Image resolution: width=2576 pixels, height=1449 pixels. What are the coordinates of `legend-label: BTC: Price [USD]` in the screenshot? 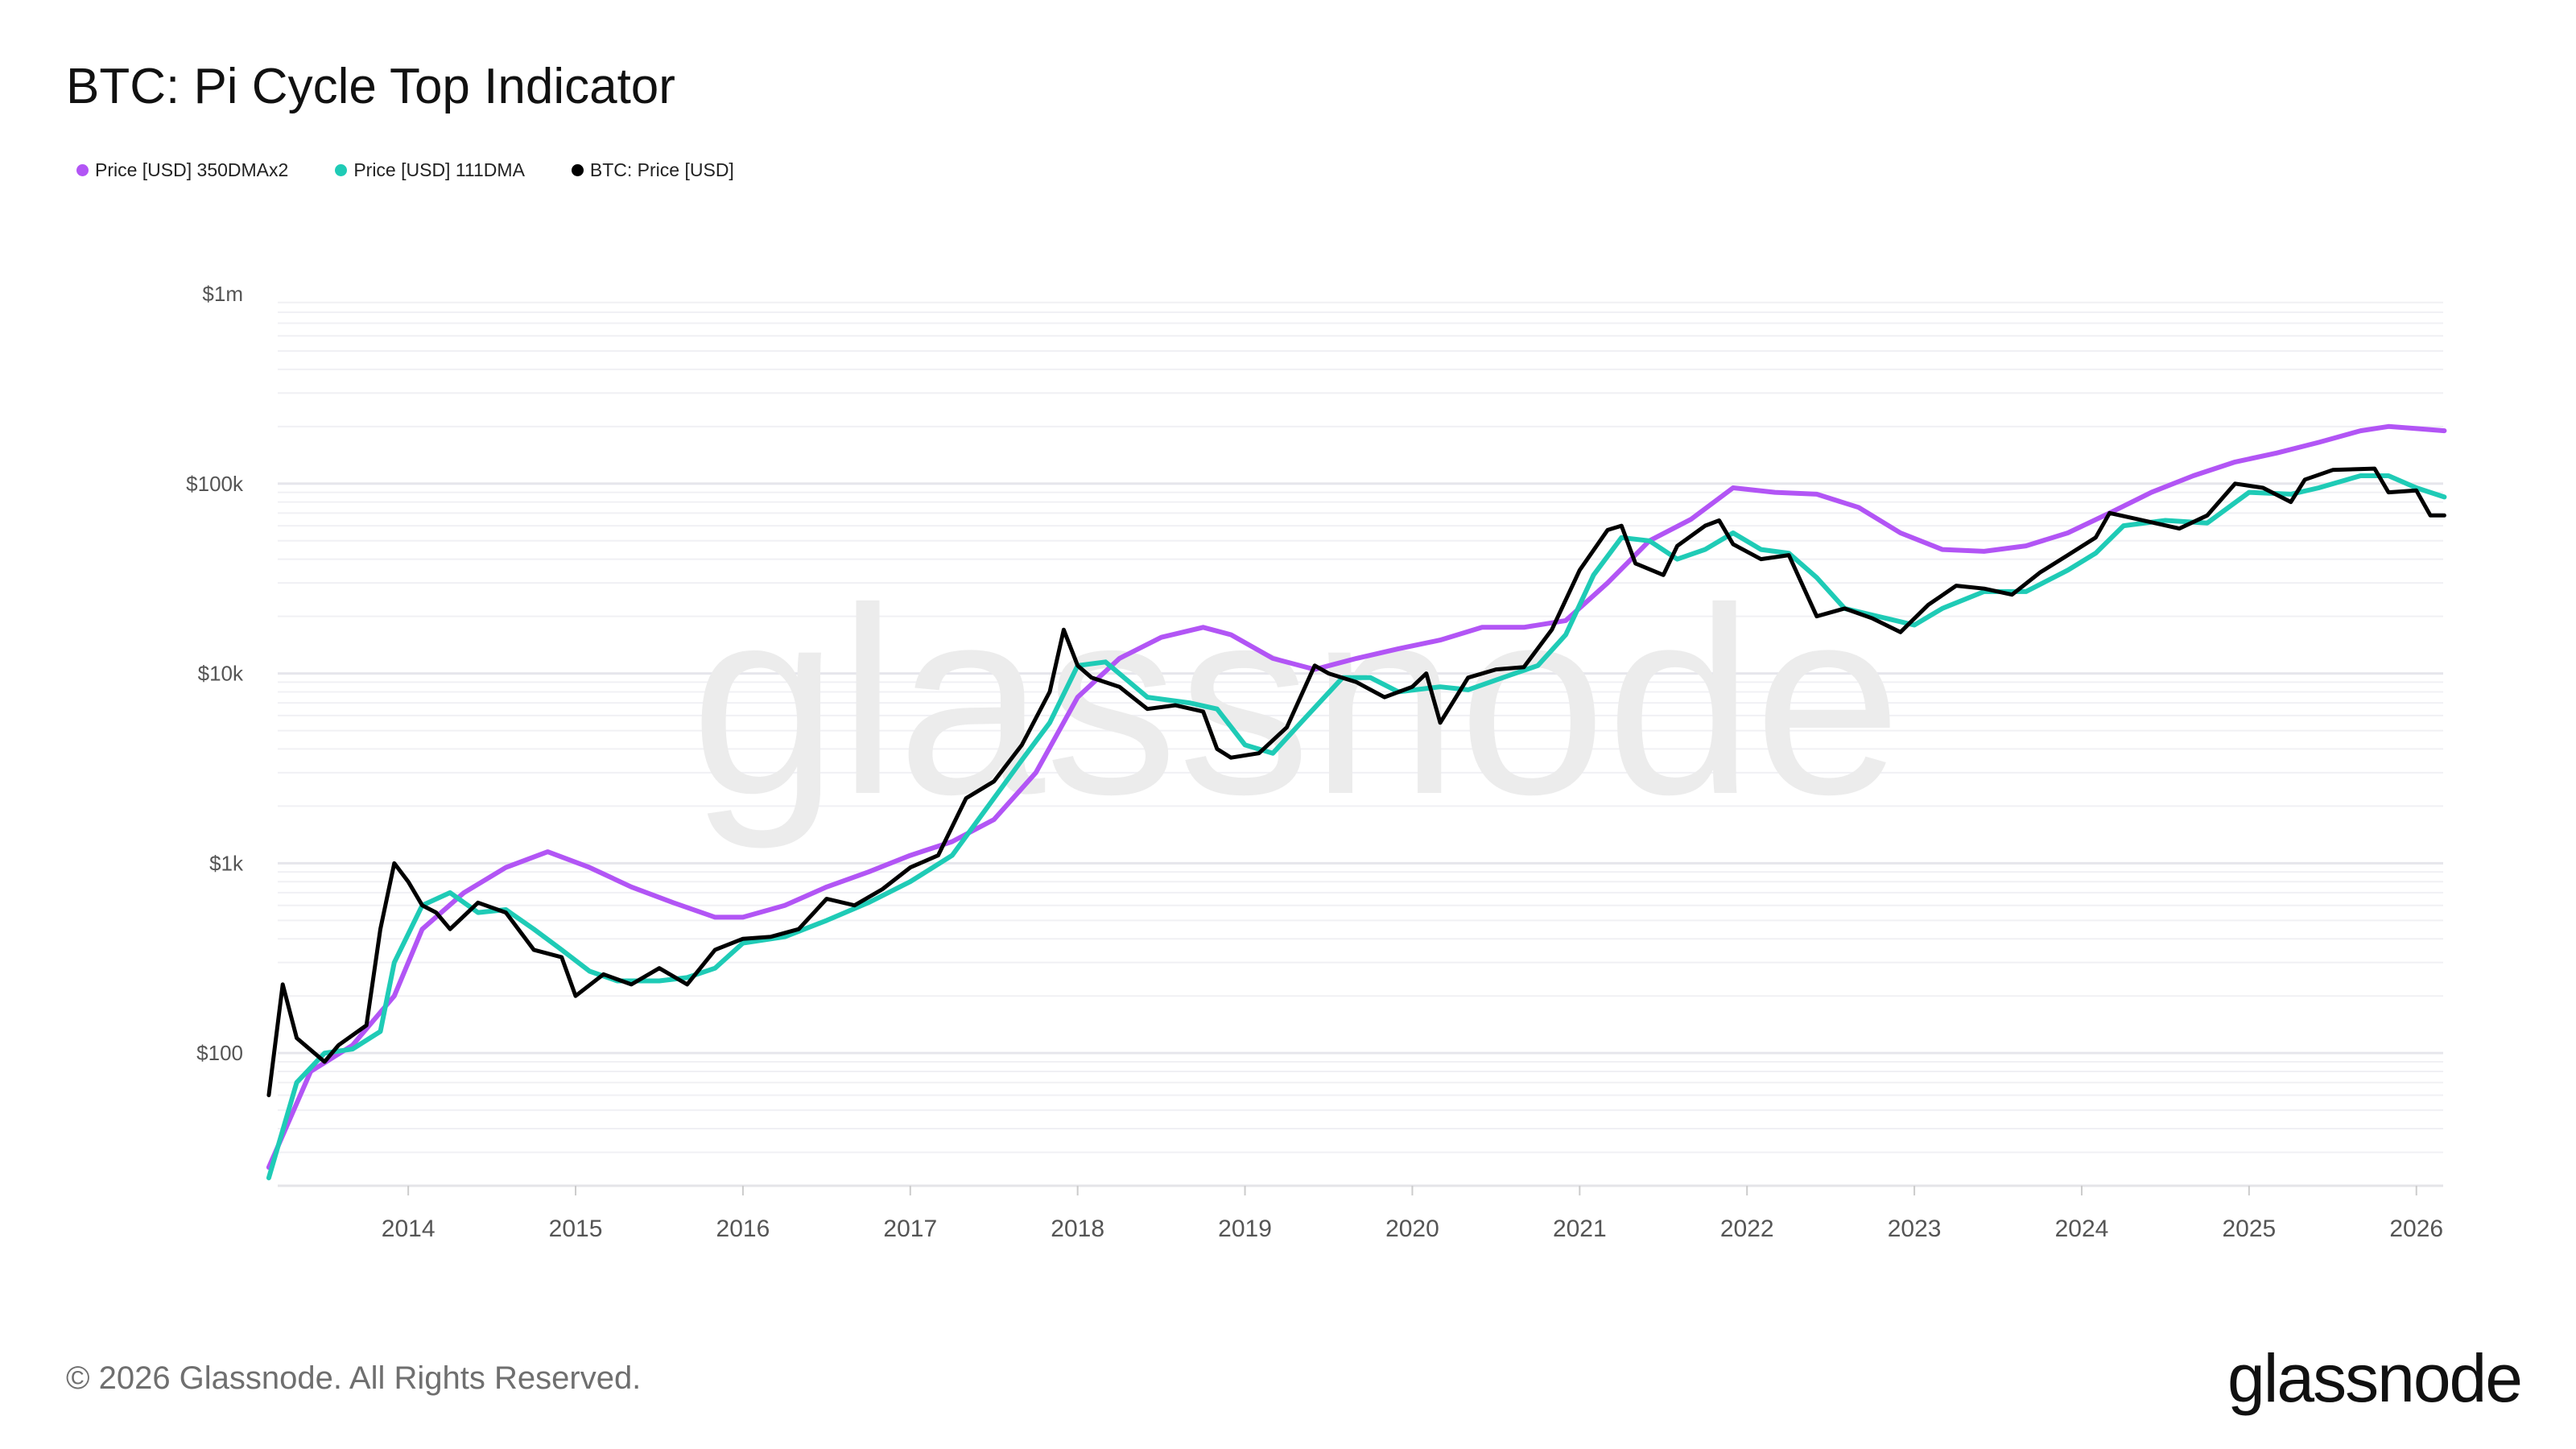 It's located at (661, 169).